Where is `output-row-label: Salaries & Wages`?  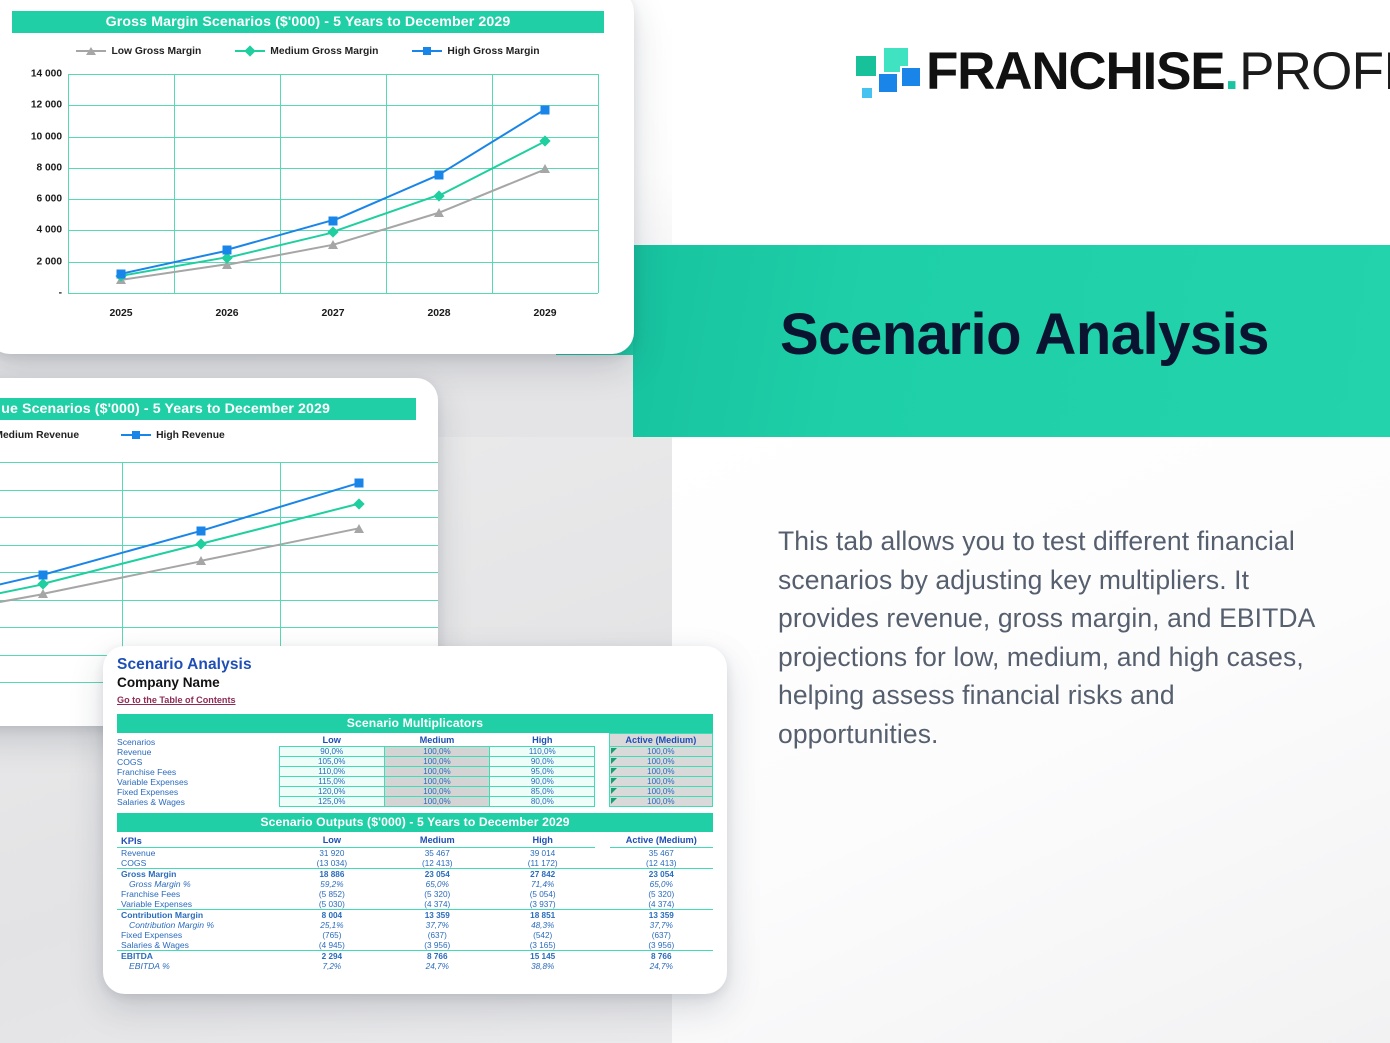 output-row-label: Salaries & Wages is located at coordinates (155, 945).